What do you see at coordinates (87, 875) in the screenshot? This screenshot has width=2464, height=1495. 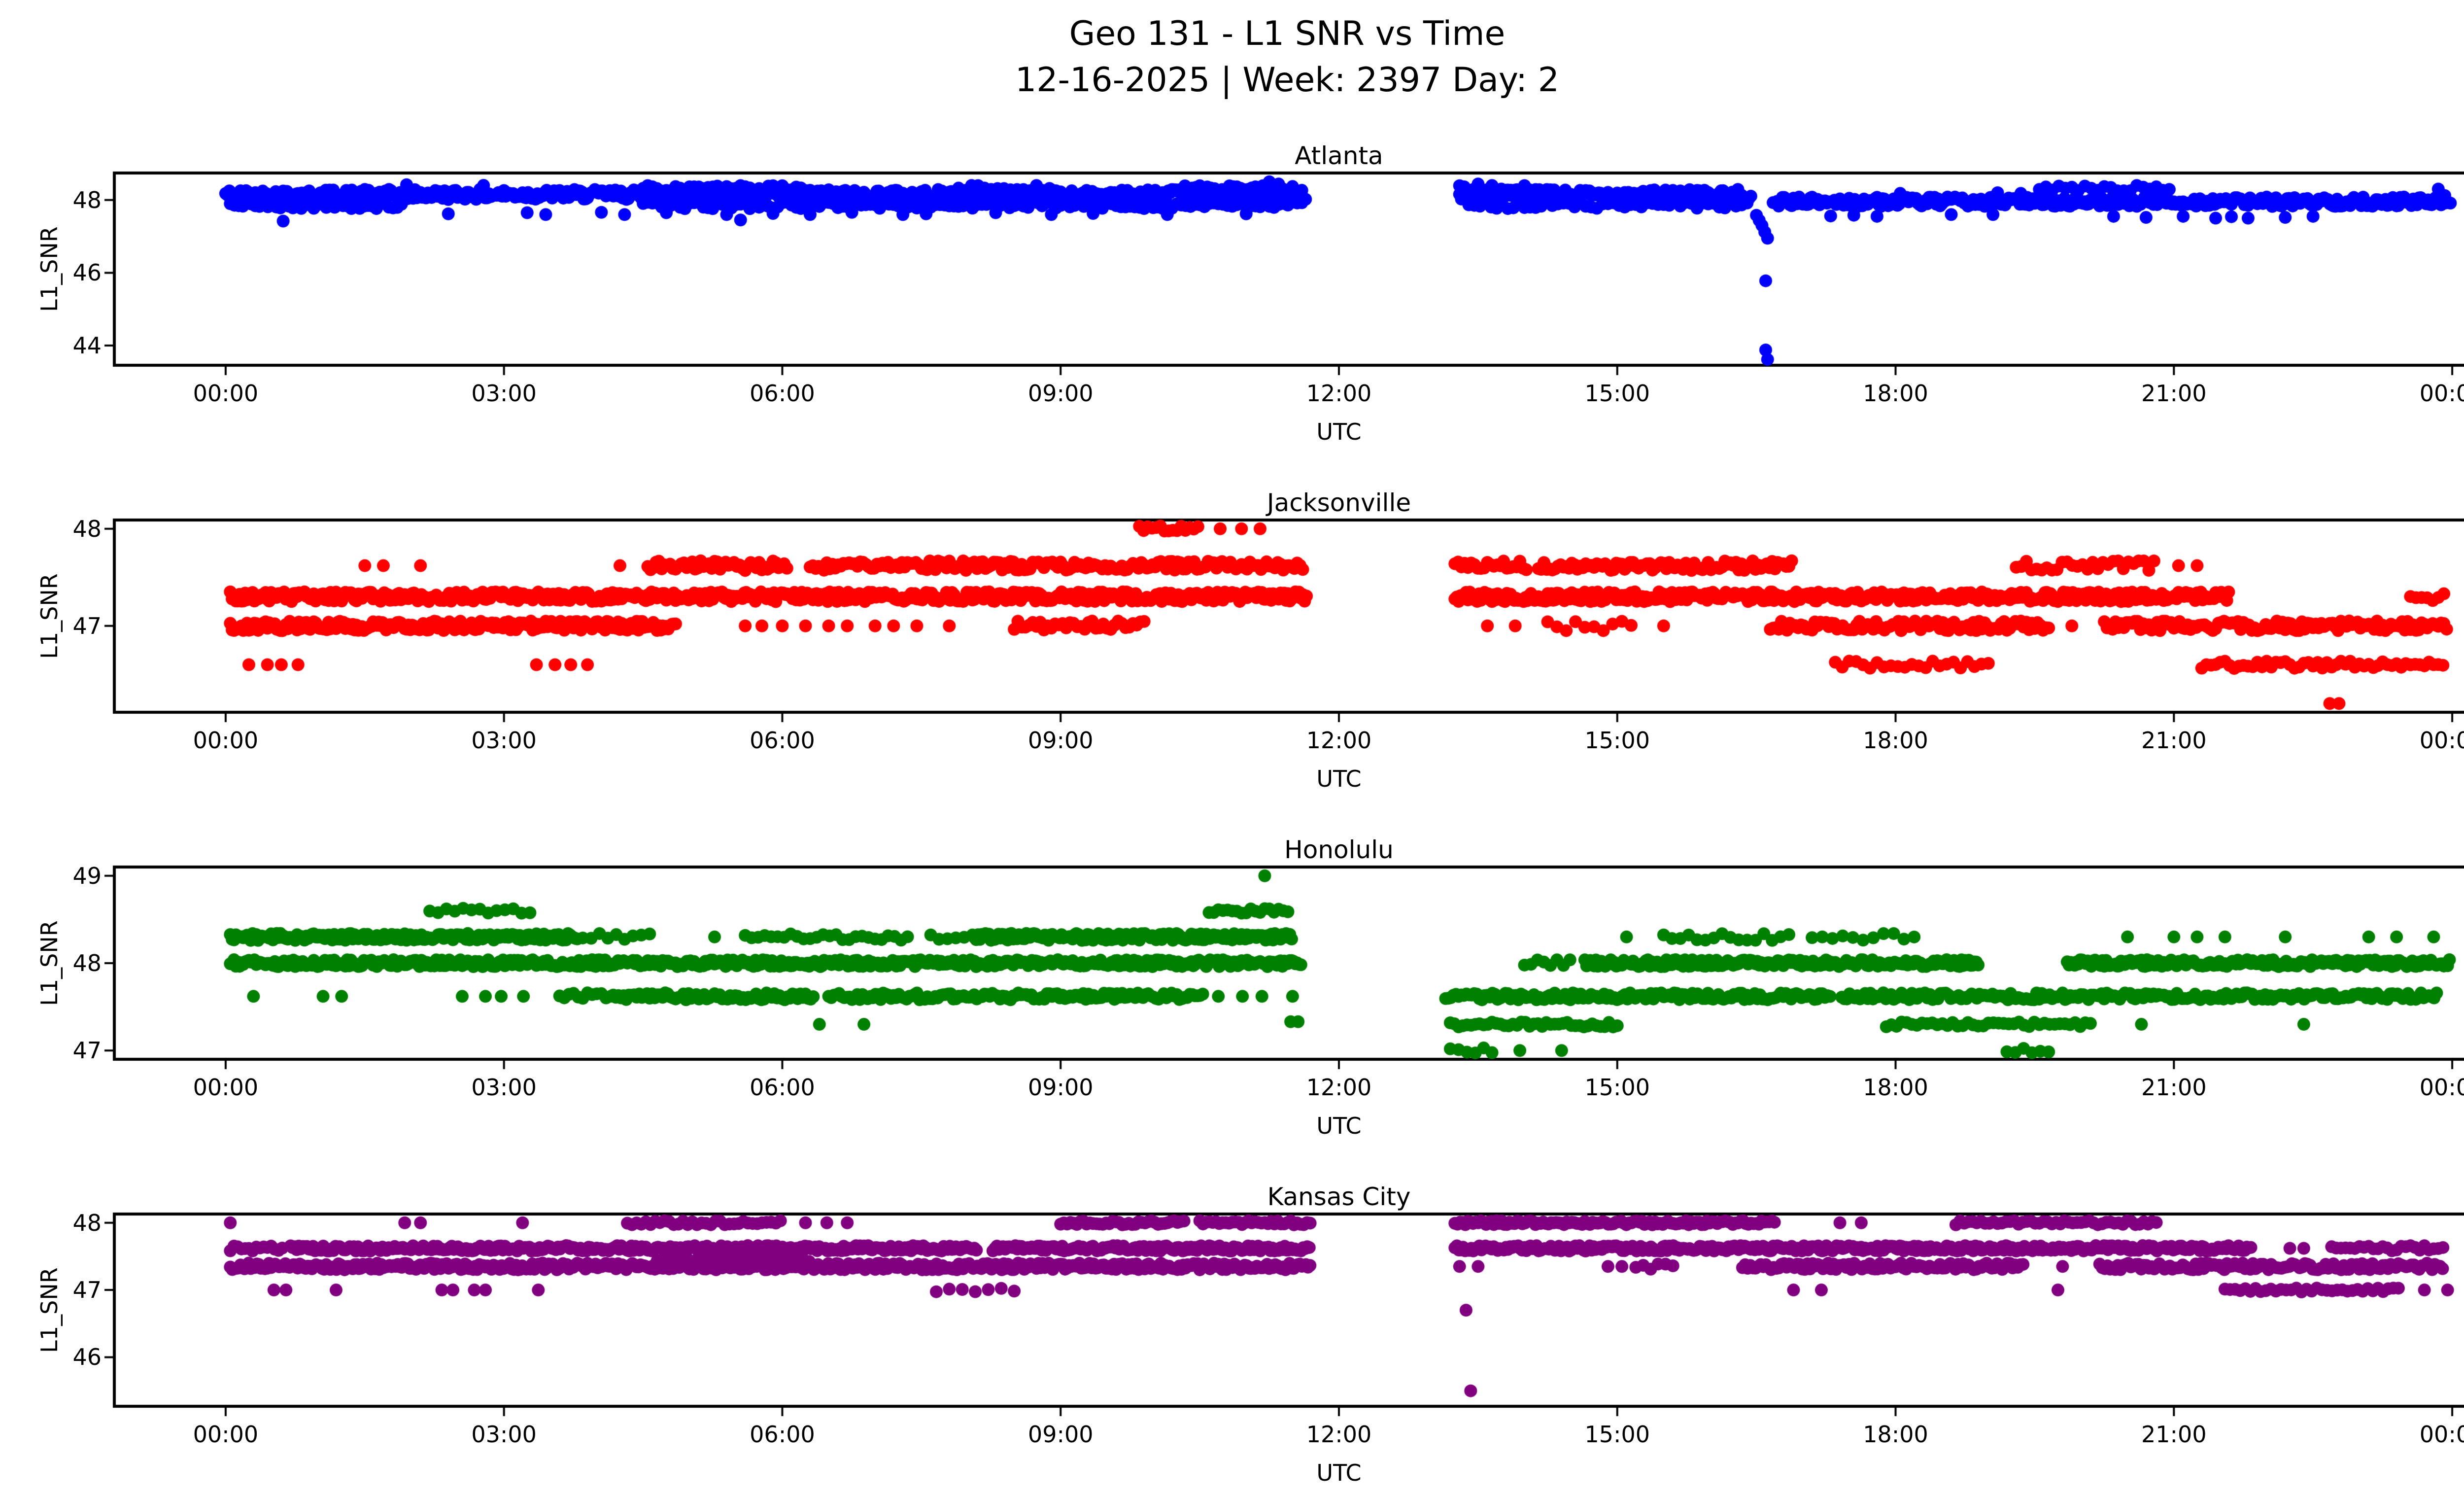 I see `y-tick-label: 49` at bounding box center [87, 875].